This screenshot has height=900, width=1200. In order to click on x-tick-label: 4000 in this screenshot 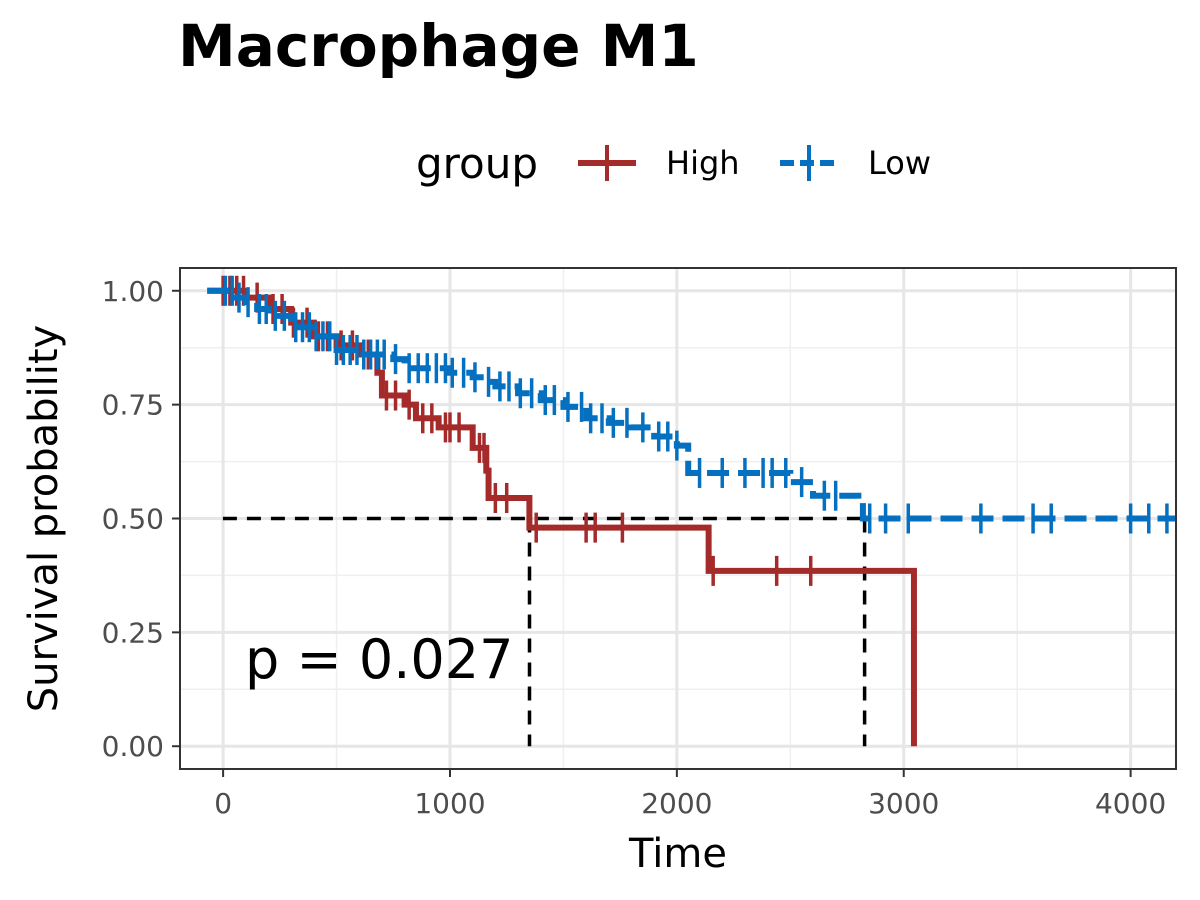, I will do `click(1130, 803)`.